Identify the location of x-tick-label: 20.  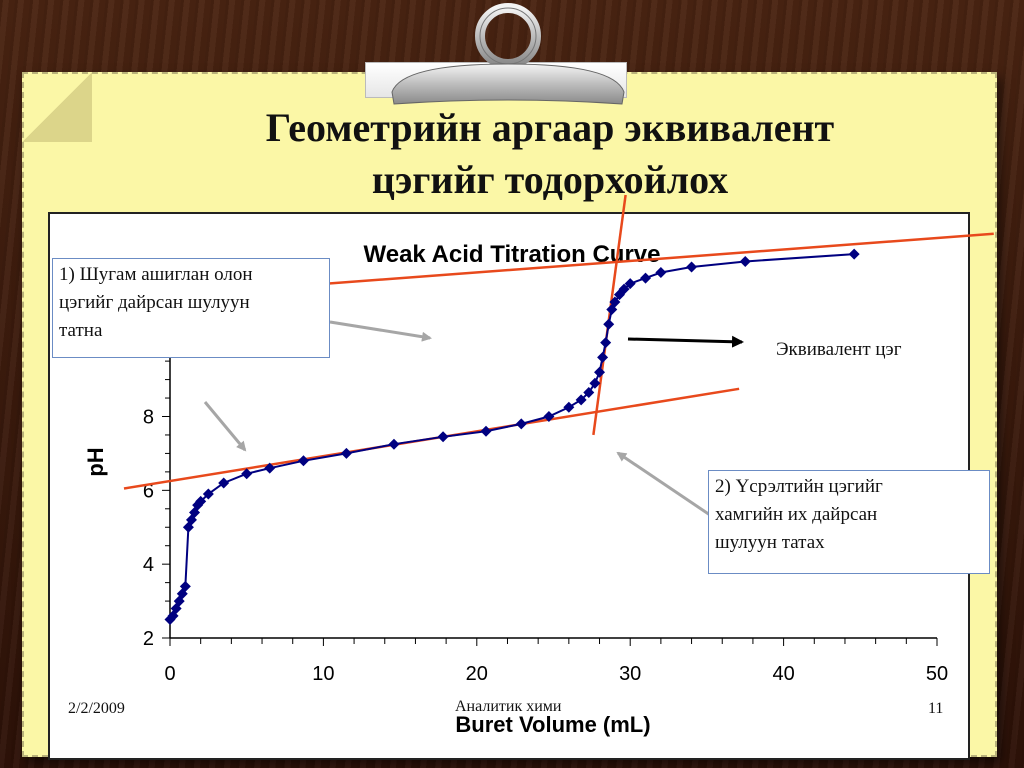
(477, 674).